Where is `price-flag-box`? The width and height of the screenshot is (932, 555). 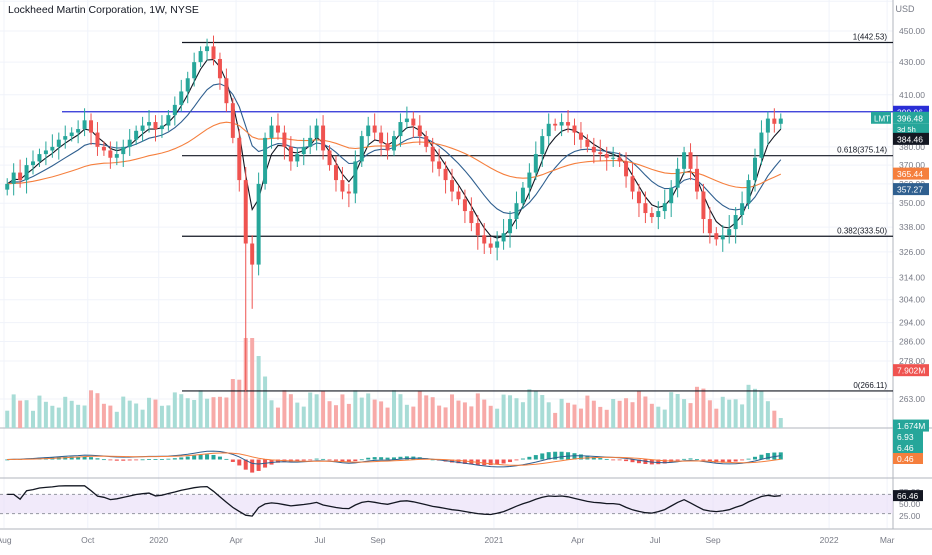 price-flag-box is located at coordinates (911, 189).